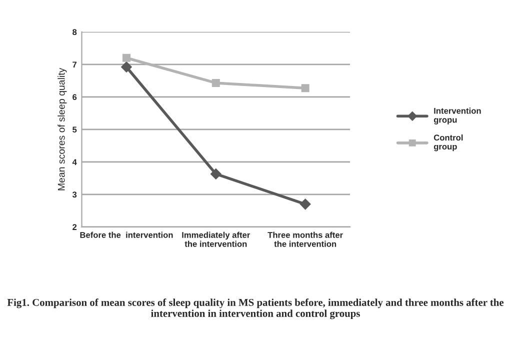 This screenshot has height=347, width=511. I want to click on x-tick-label: Before the intervention, so click(126, 235).